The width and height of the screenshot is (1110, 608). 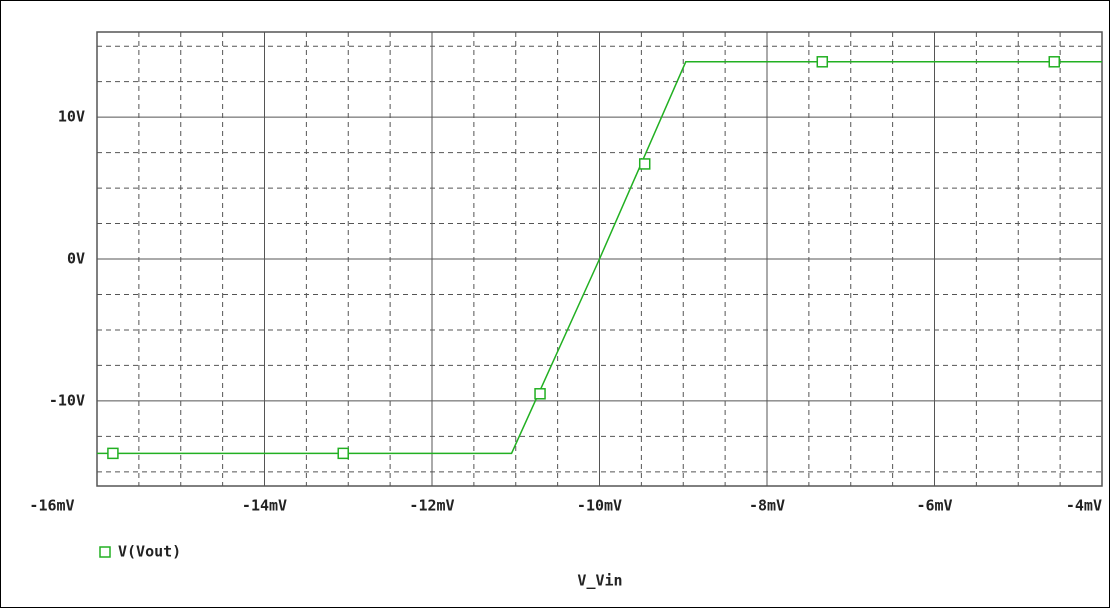 I want to click on legend-label: V(Vout), so click(x=149, y=552).